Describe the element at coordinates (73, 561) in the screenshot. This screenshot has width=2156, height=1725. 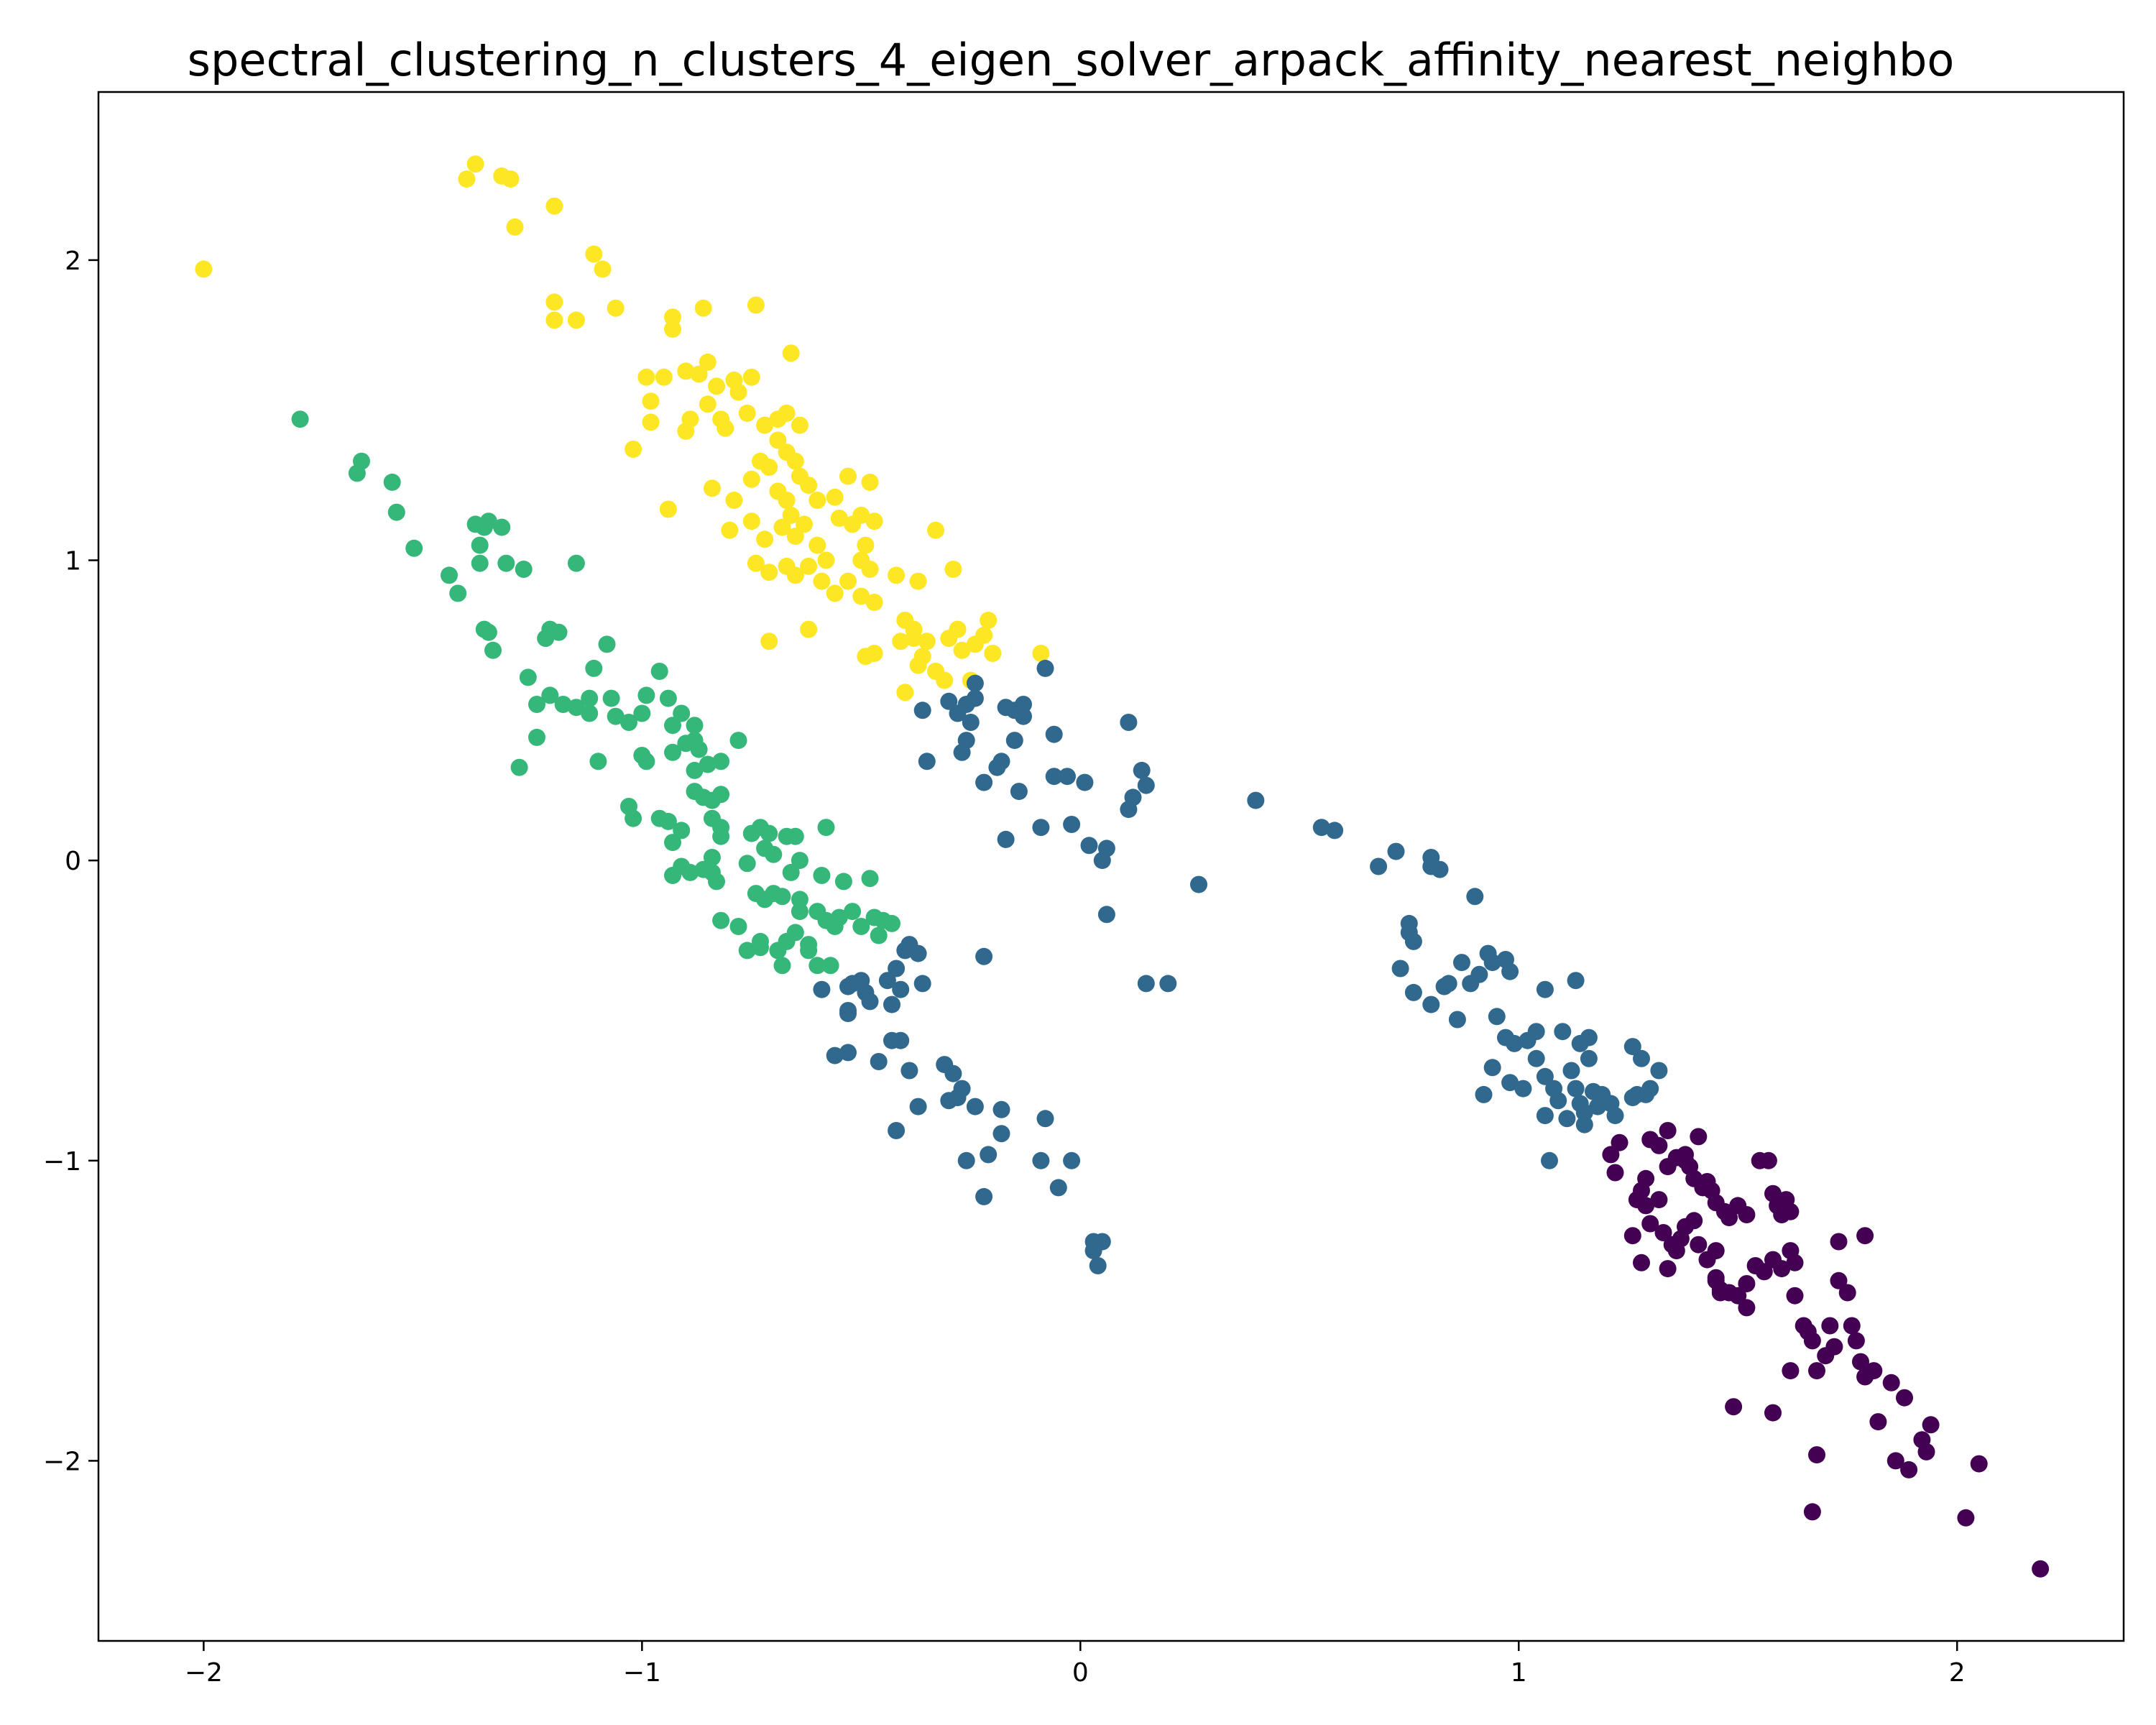
I see `y-tick-label: 1` at that location.